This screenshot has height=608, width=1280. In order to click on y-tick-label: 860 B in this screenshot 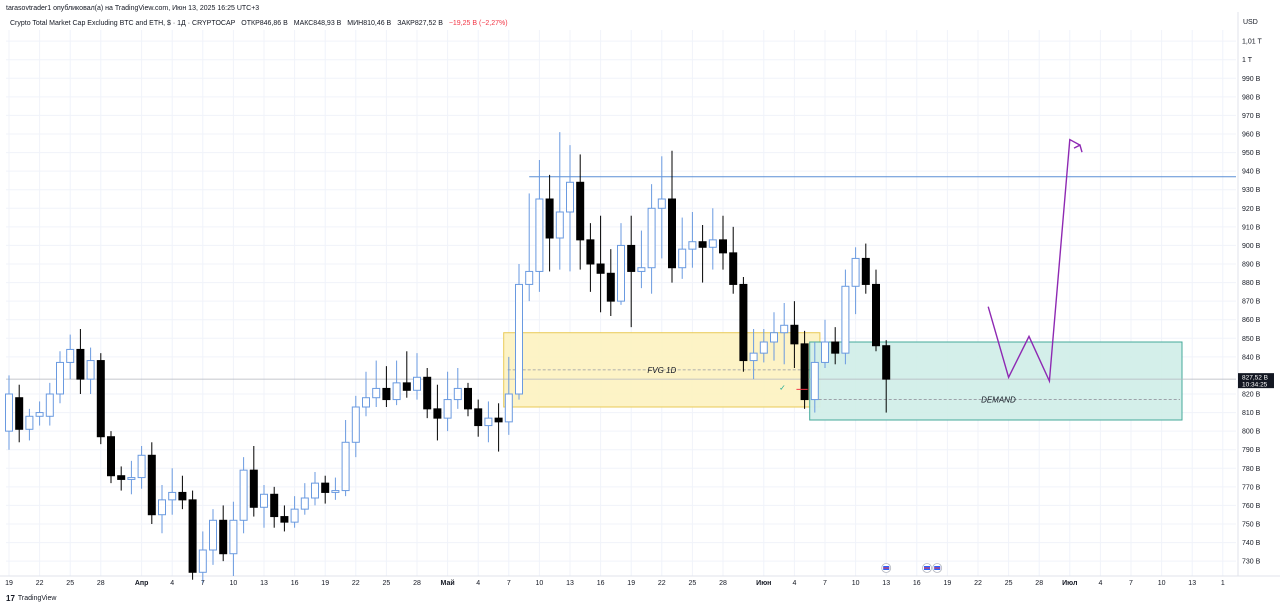, I will do `click(1251, 320)`.